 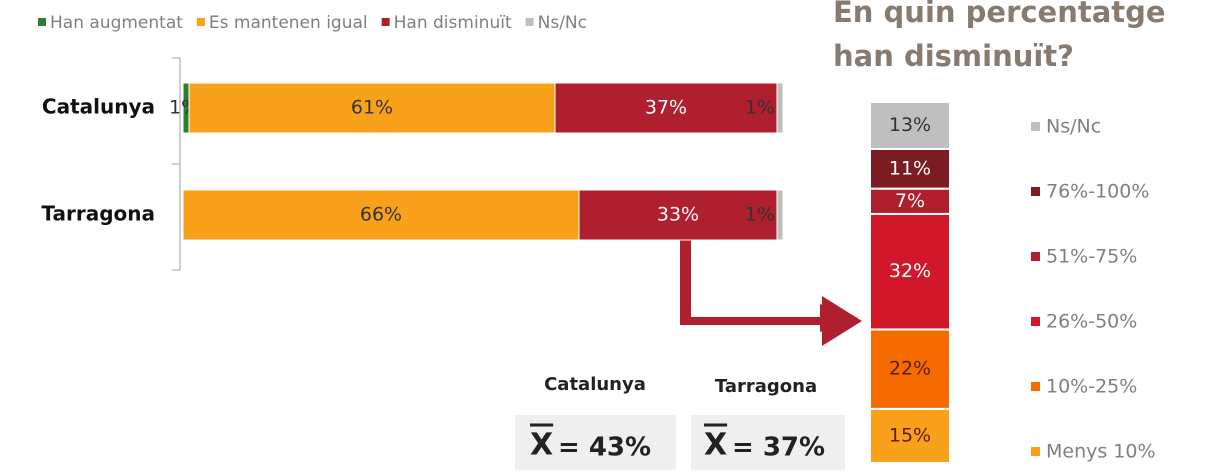 I want to click on chart-title: han disminuït?, so click(x=953, y=56).